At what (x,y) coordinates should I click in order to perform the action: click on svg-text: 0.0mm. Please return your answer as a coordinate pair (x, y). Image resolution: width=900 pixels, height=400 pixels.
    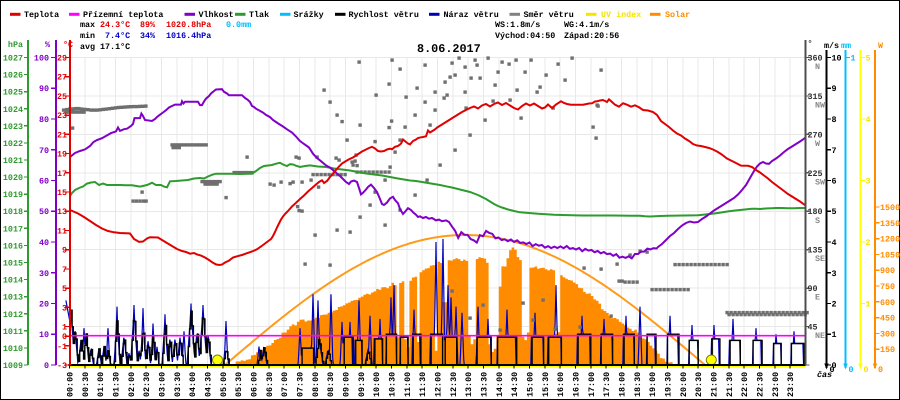
    Looking at the image, I should click on (238, 25).